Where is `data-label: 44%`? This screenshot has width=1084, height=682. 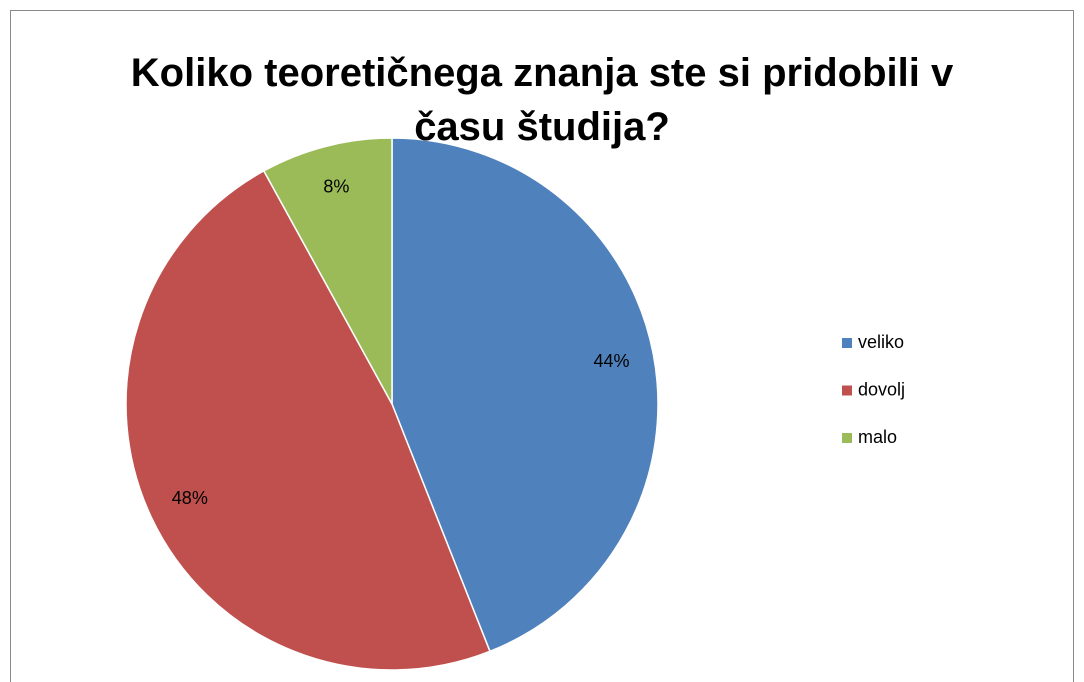 data-label: 44% is located at coordinates (611, 361).